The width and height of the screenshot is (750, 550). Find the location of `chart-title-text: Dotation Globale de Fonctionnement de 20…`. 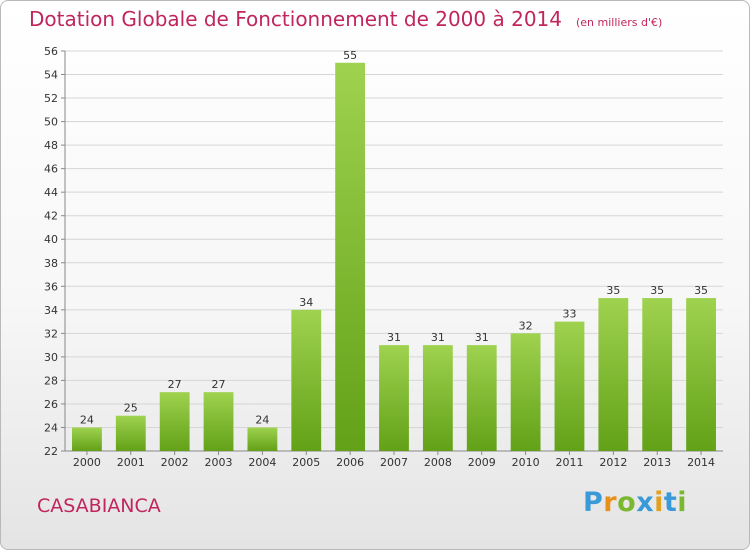

chart-title-text: Dotation Globale de Fonctionnement de 20… is located at coordinates (295, 19).